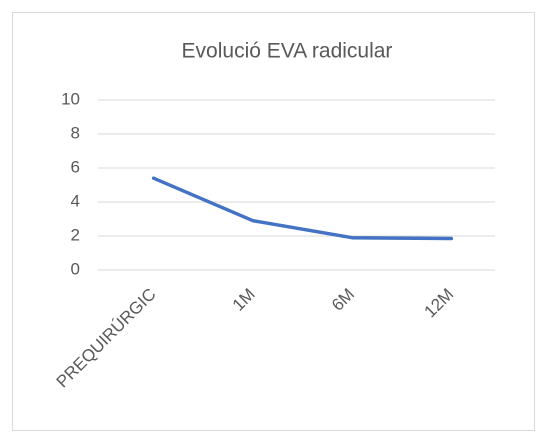 The image size is (547, 443). What do you see at coordinates (75, 166) in the screenshot?
I see `y-tick-label: 6` at bounding box center [75, 166].